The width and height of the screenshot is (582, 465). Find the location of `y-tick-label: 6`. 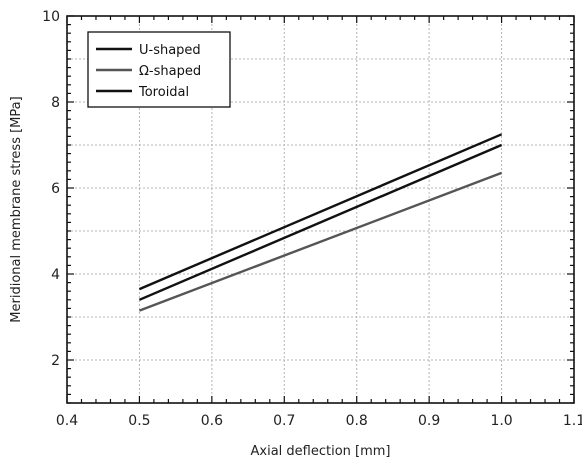

y-tick-label: 6 is located at coordinates (55, 189).